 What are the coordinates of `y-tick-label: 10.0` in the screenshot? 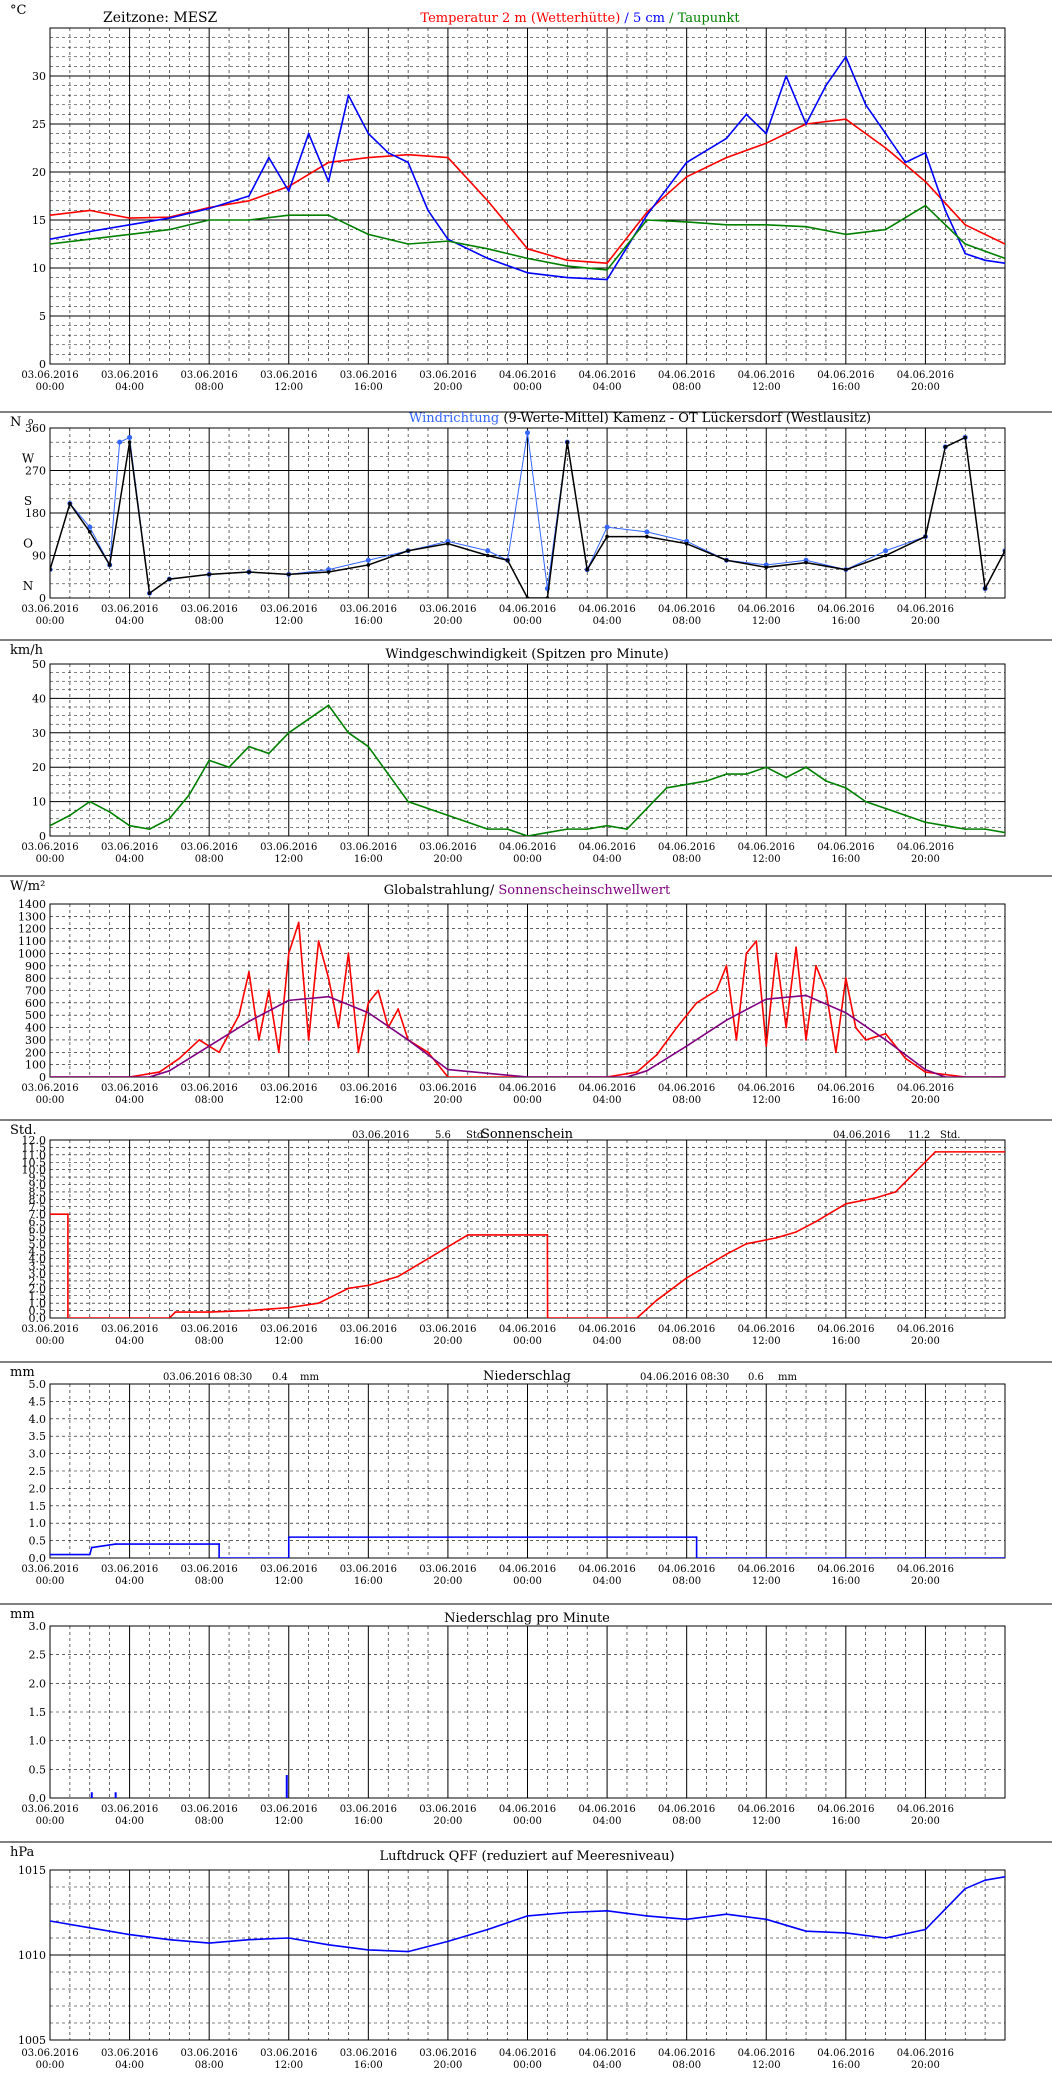 It's located at (34, 1170).